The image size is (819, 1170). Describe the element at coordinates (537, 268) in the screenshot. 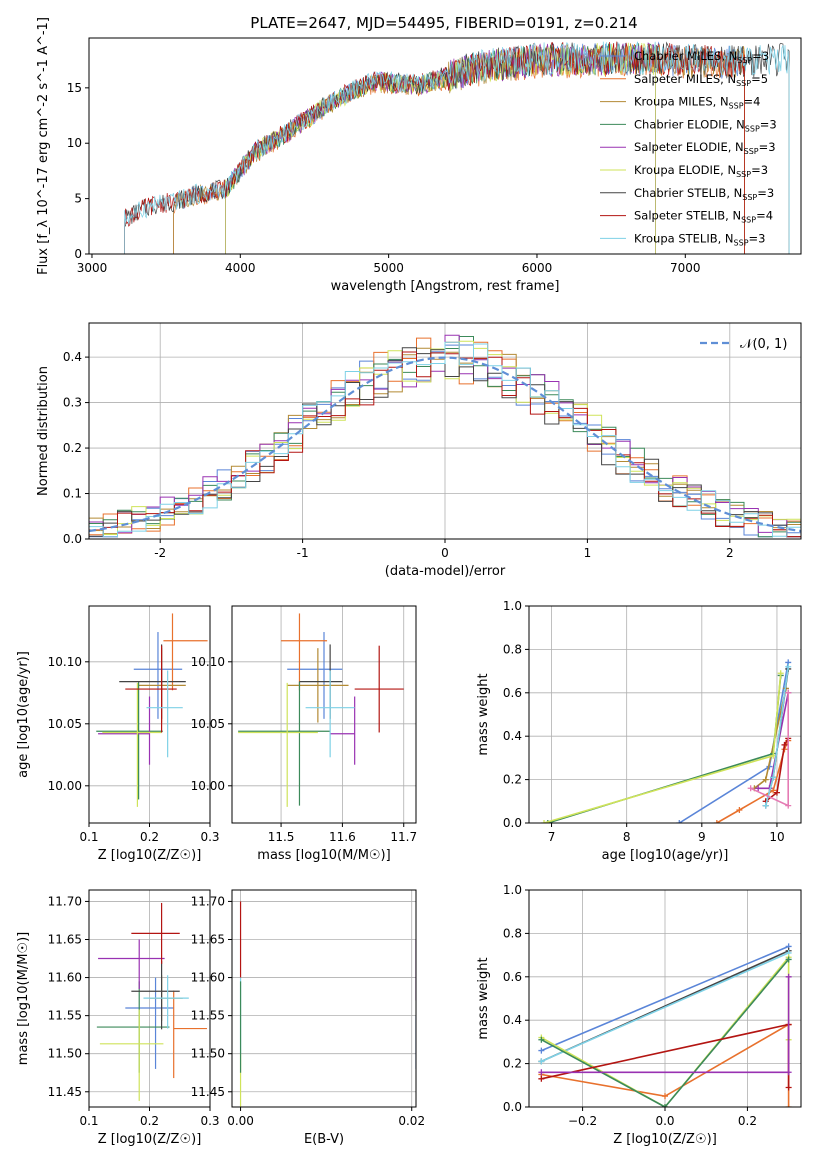

I see `spectrum-xtick-label: 6000` at that location.